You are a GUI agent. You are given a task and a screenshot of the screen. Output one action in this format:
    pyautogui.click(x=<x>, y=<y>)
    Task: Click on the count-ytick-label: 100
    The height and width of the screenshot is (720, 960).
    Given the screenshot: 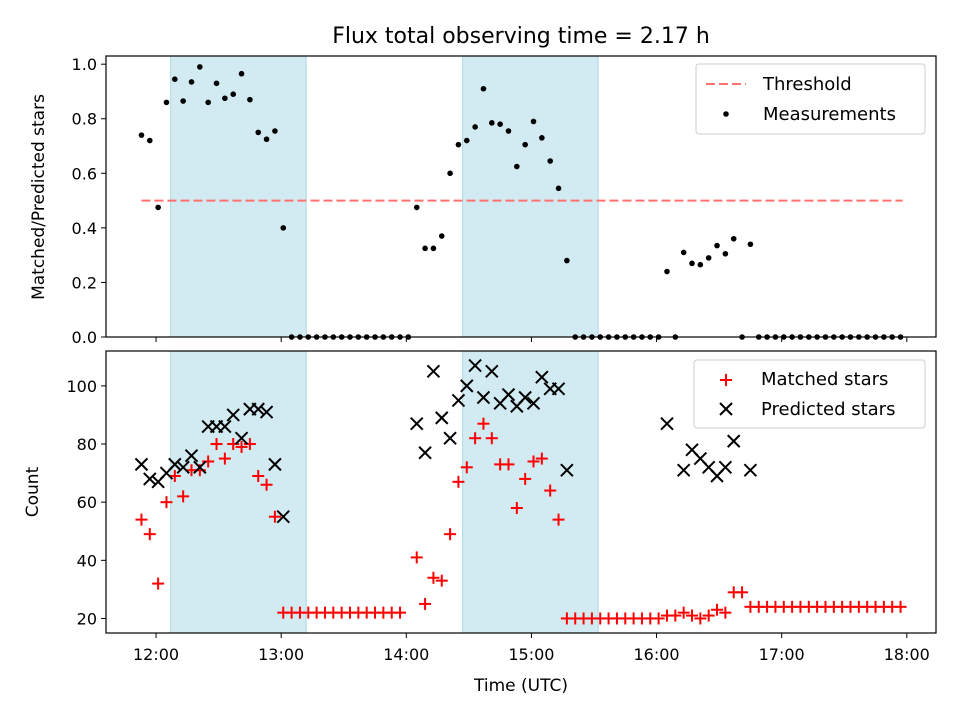 What is the action you would take?
    pyautogui.click(x=81, y=386)
    